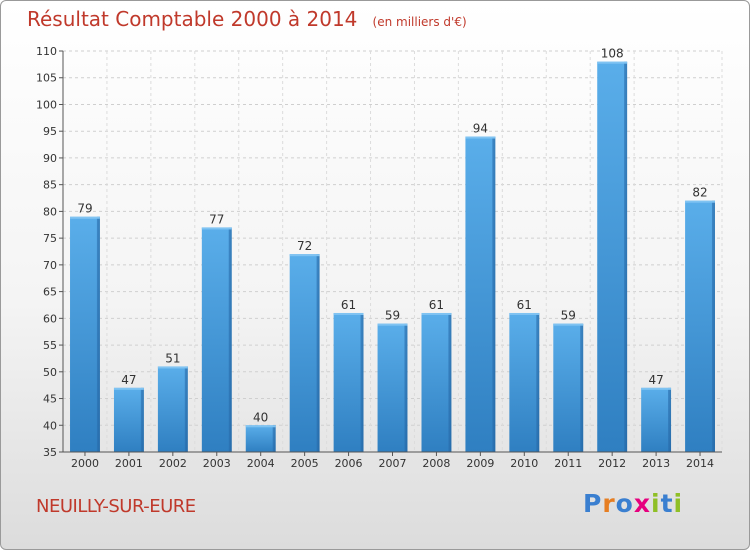 The image size is (750, 550). What do you see at coordinates (116, 506) in the screenshot?
I see `commune-name: NEUILLY-SUR-EURE` at bounding box center [116, 506].